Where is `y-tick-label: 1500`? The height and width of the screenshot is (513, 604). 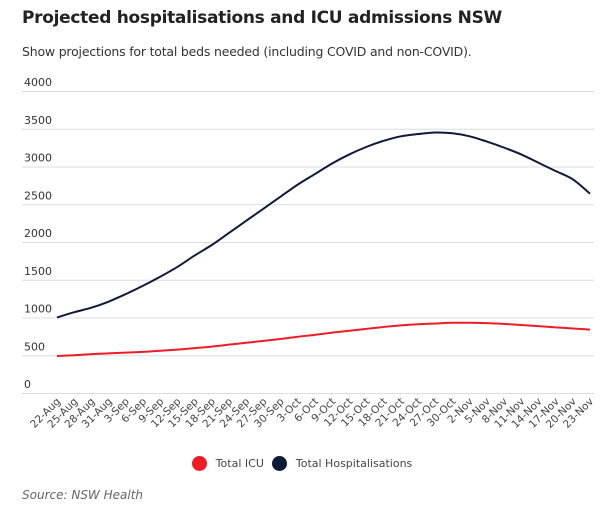
y-tick-label: 1500 is located at coordinates (38, 271).